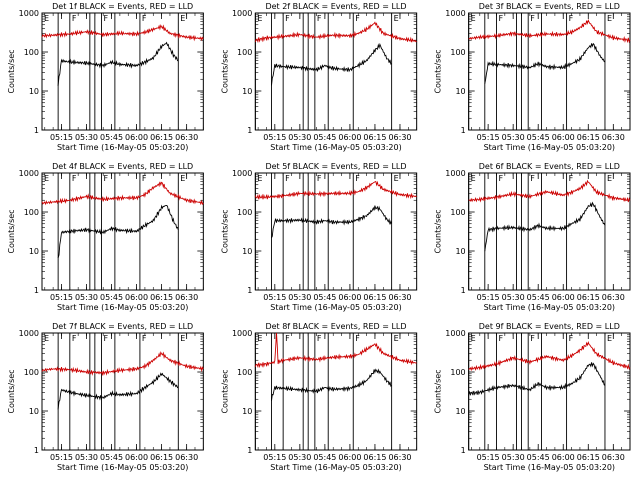 Image resolution: width=640 pixels, height=480 pixels. What do you see at coordinates (335, 326) in the screenshot?
I see `chart-title: Det 8f BLACK = Events, RED = LLD` at bounding box center [335, 326].